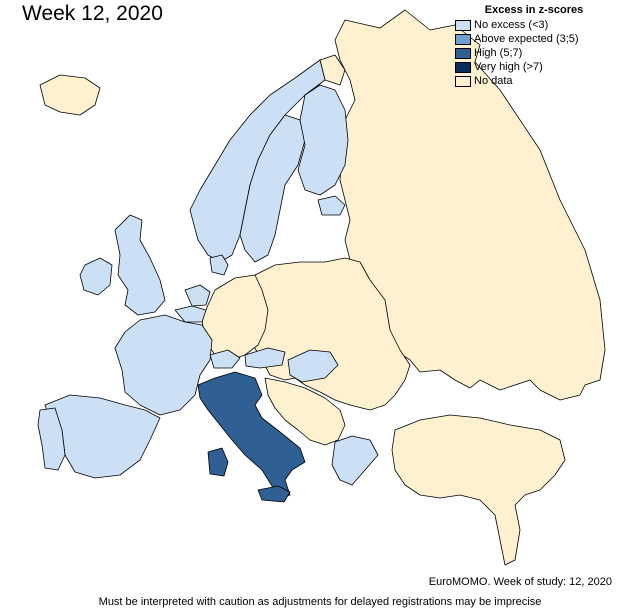 The image size is (640, 614). What do you see at coordinates (190, 314) in the screenshot?
I see `belgium-region` at bounding box center [190, 314].